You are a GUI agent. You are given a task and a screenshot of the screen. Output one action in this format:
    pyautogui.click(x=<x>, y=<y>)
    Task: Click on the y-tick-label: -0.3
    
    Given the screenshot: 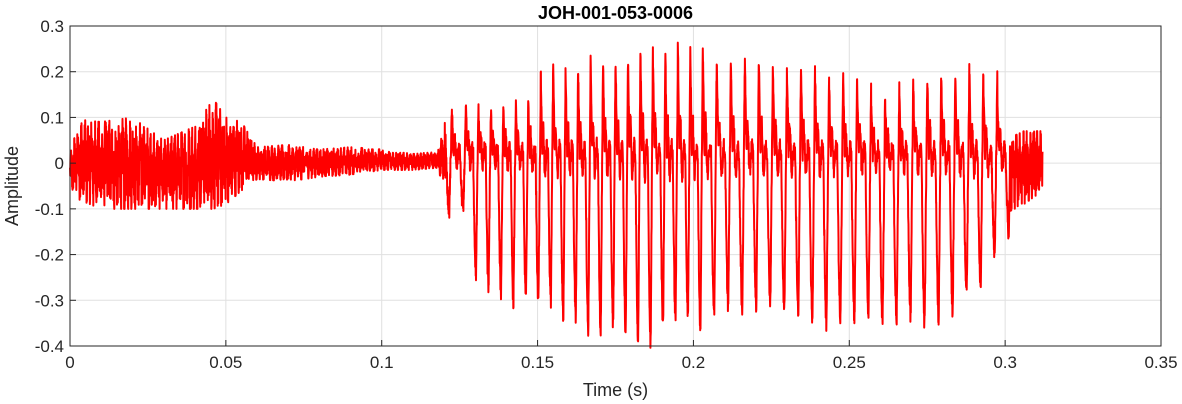 What is the action you would take?
    pyautogui.click(x=49, y=300)
    